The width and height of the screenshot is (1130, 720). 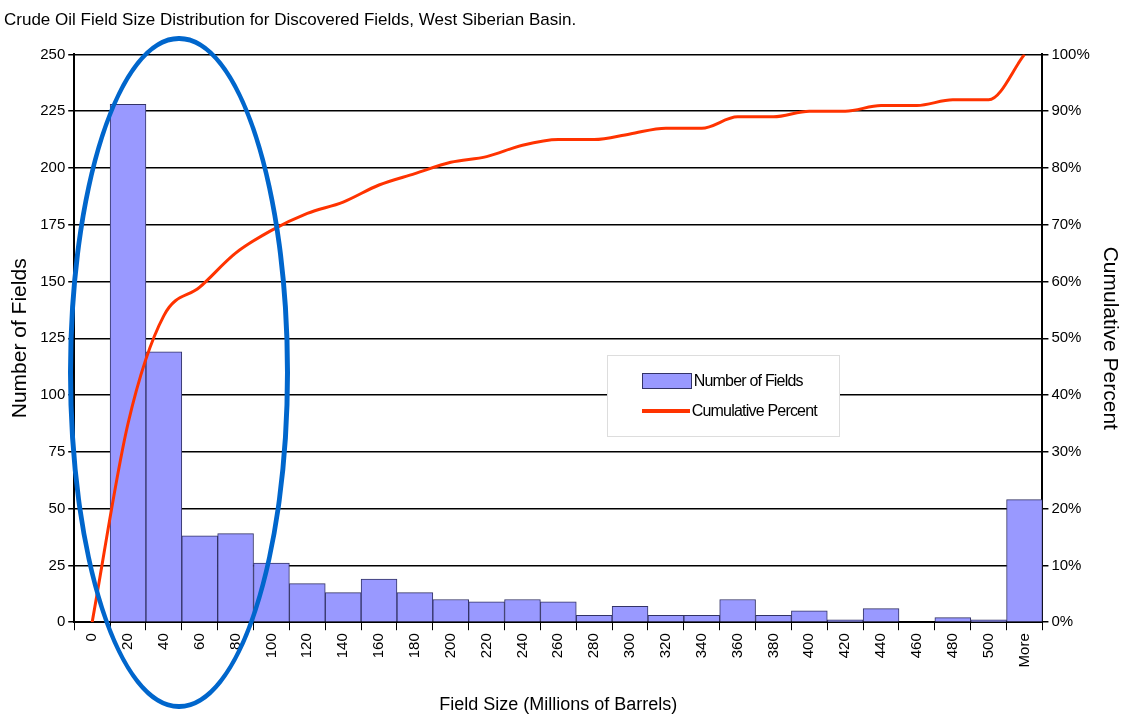 What do you see at coordinates (449, 646) in the screenshot?
I see `x-tick-label: 200` at bounding box center [449, 646].